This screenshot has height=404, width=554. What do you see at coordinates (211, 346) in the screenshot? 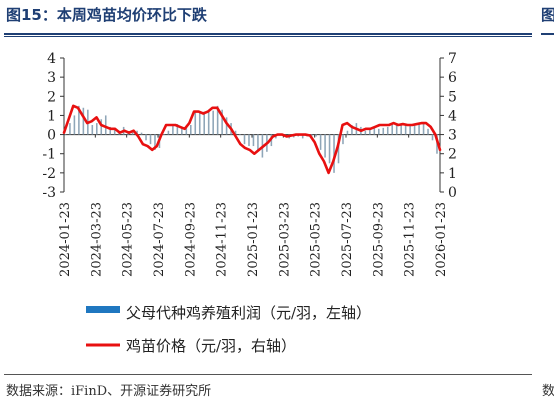
I see `legend-label-price: 鸡苗价格（元/羽，右轴）` at bounding box center [211, 346].